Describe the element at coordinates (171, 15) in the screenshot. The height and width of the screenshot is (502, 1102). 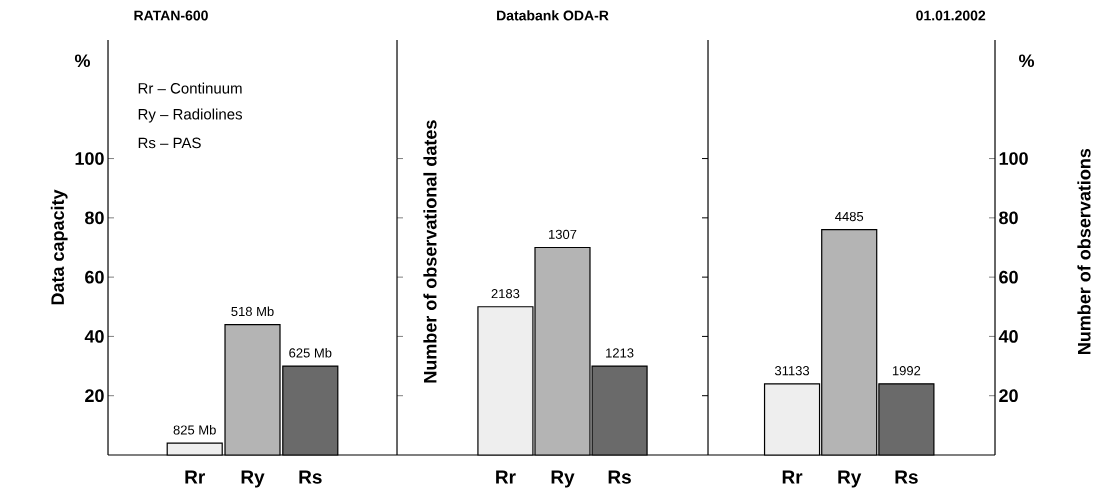
I see `chart-title: RATAN-600` at that location.